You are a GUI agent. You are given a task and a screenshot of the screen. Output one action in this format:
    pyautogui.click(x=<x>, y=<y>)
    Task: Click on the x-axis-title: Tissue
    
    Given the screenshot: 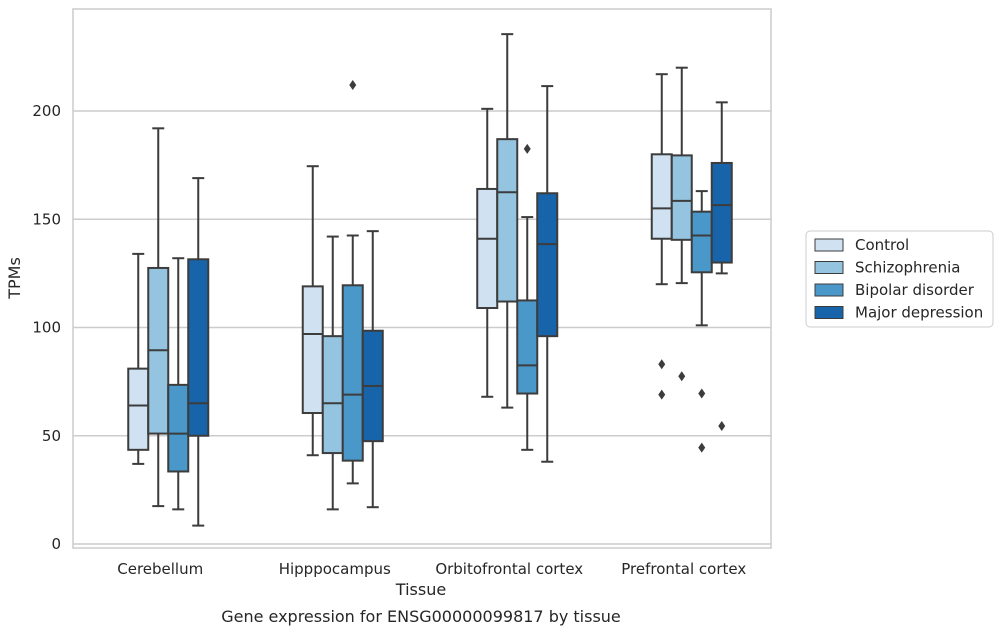 What is the action you would take?
    pyautogui.click(x=420, y=589)
    